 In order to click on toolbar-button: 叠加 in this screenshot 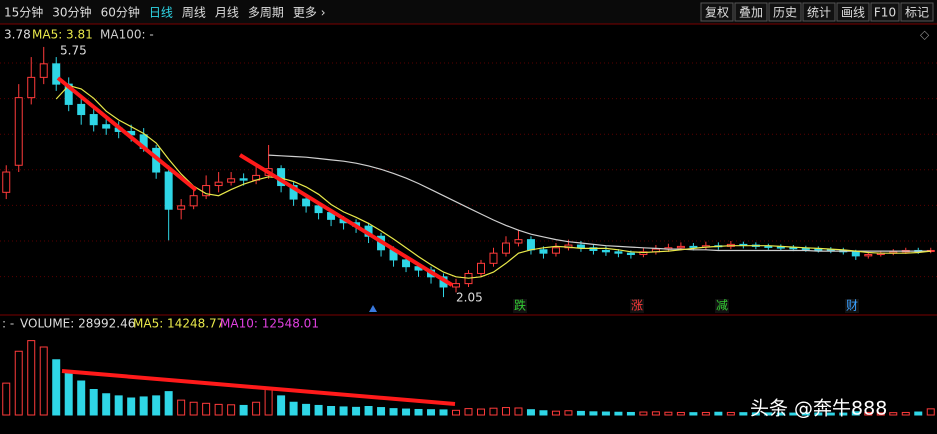, I will do `click(751, 13)`.